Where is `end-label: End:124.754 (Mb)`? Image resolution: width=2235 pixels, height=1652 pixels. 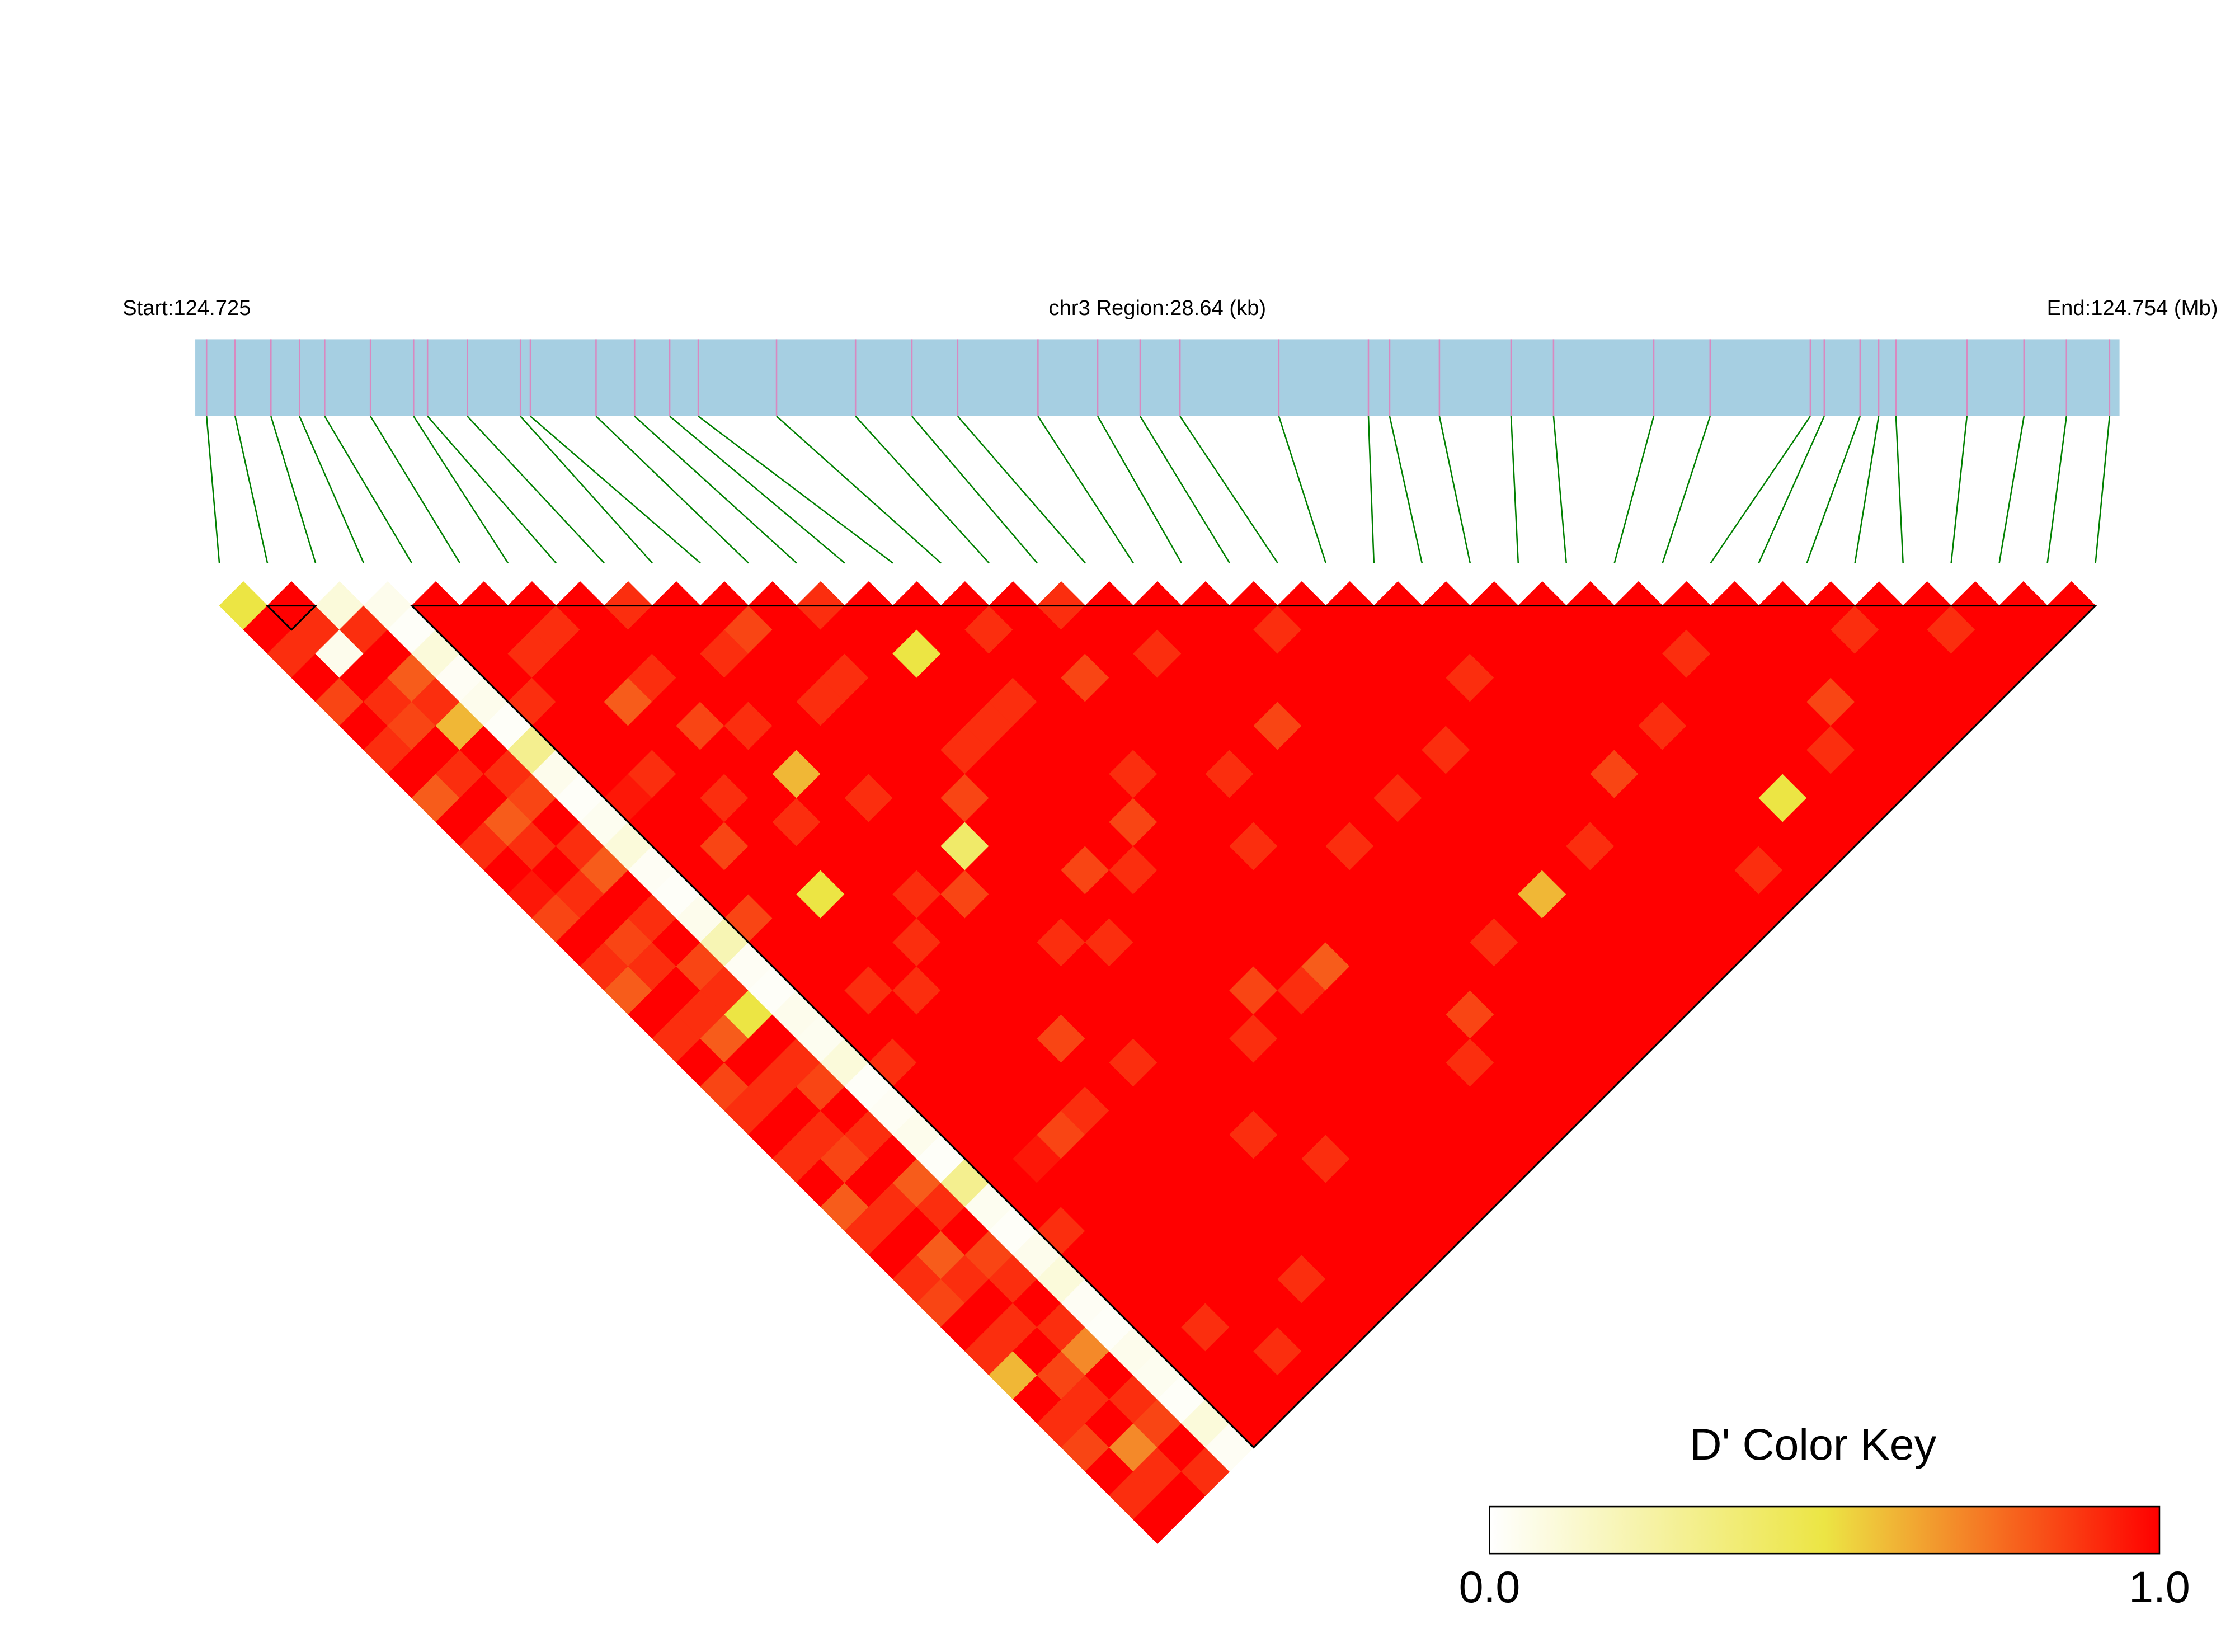 end-label: End:124.754 (Mb) is located at coordinates (2132, 308).